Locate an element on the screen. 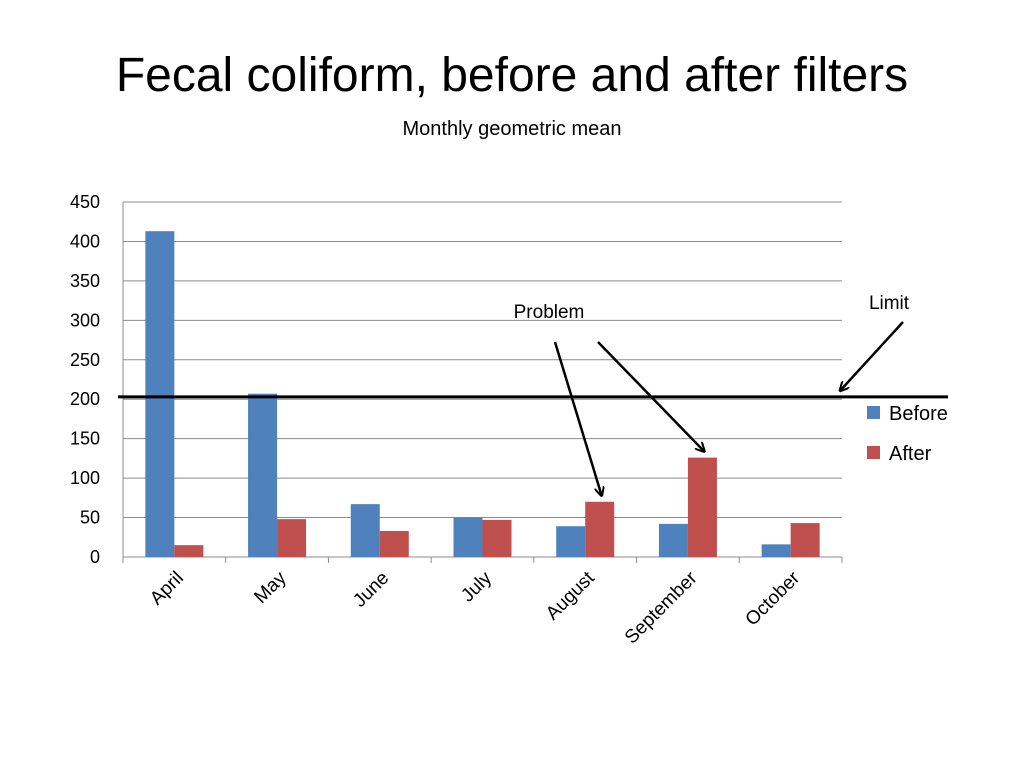  bar-after-may is located at coordinates (292, 538).